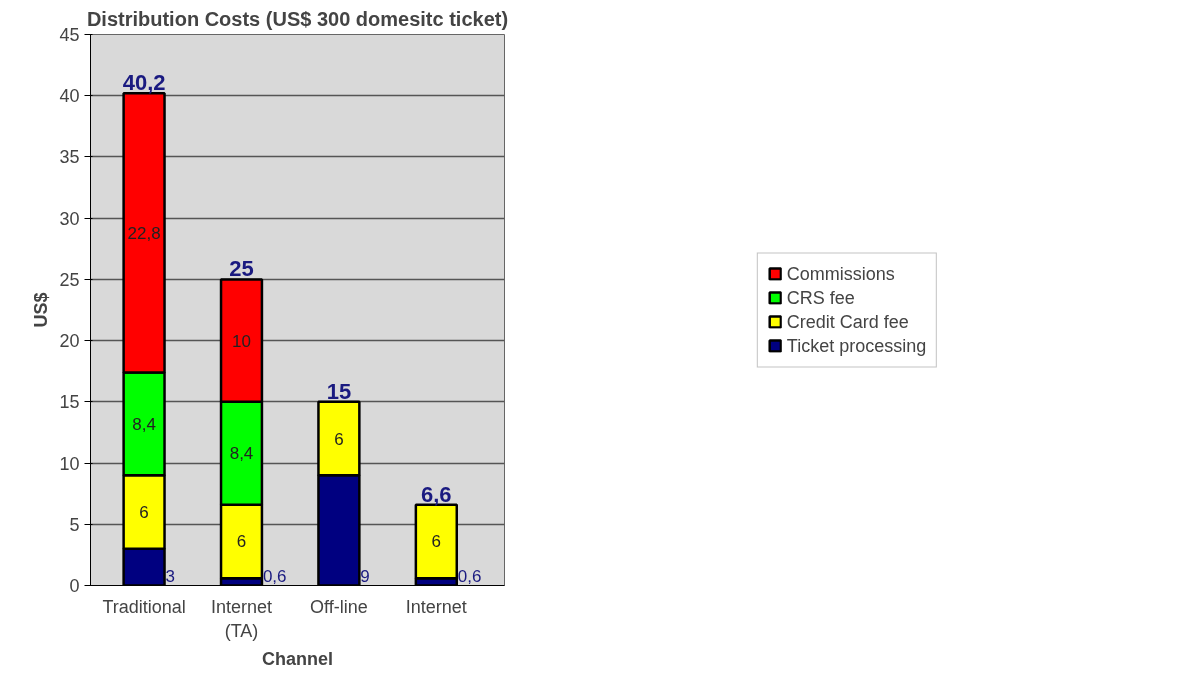  What do you see at coordinates (847, 321) in the screenshot?
I see `legend-label: Credit Card fee` at bounding box center [847, 321].